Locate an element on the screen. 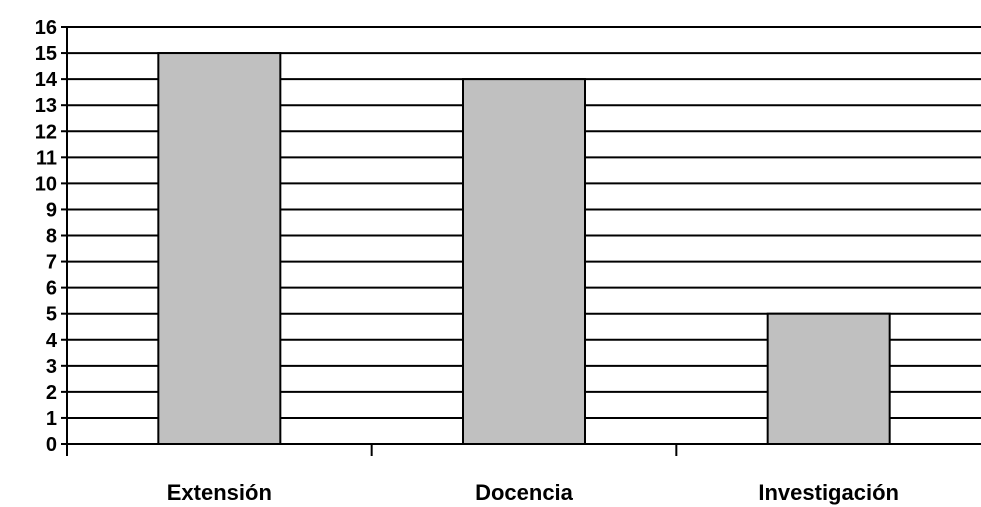 This screenshot has height=507, width=981. bar-investigación is located at coordinates (828, 378).